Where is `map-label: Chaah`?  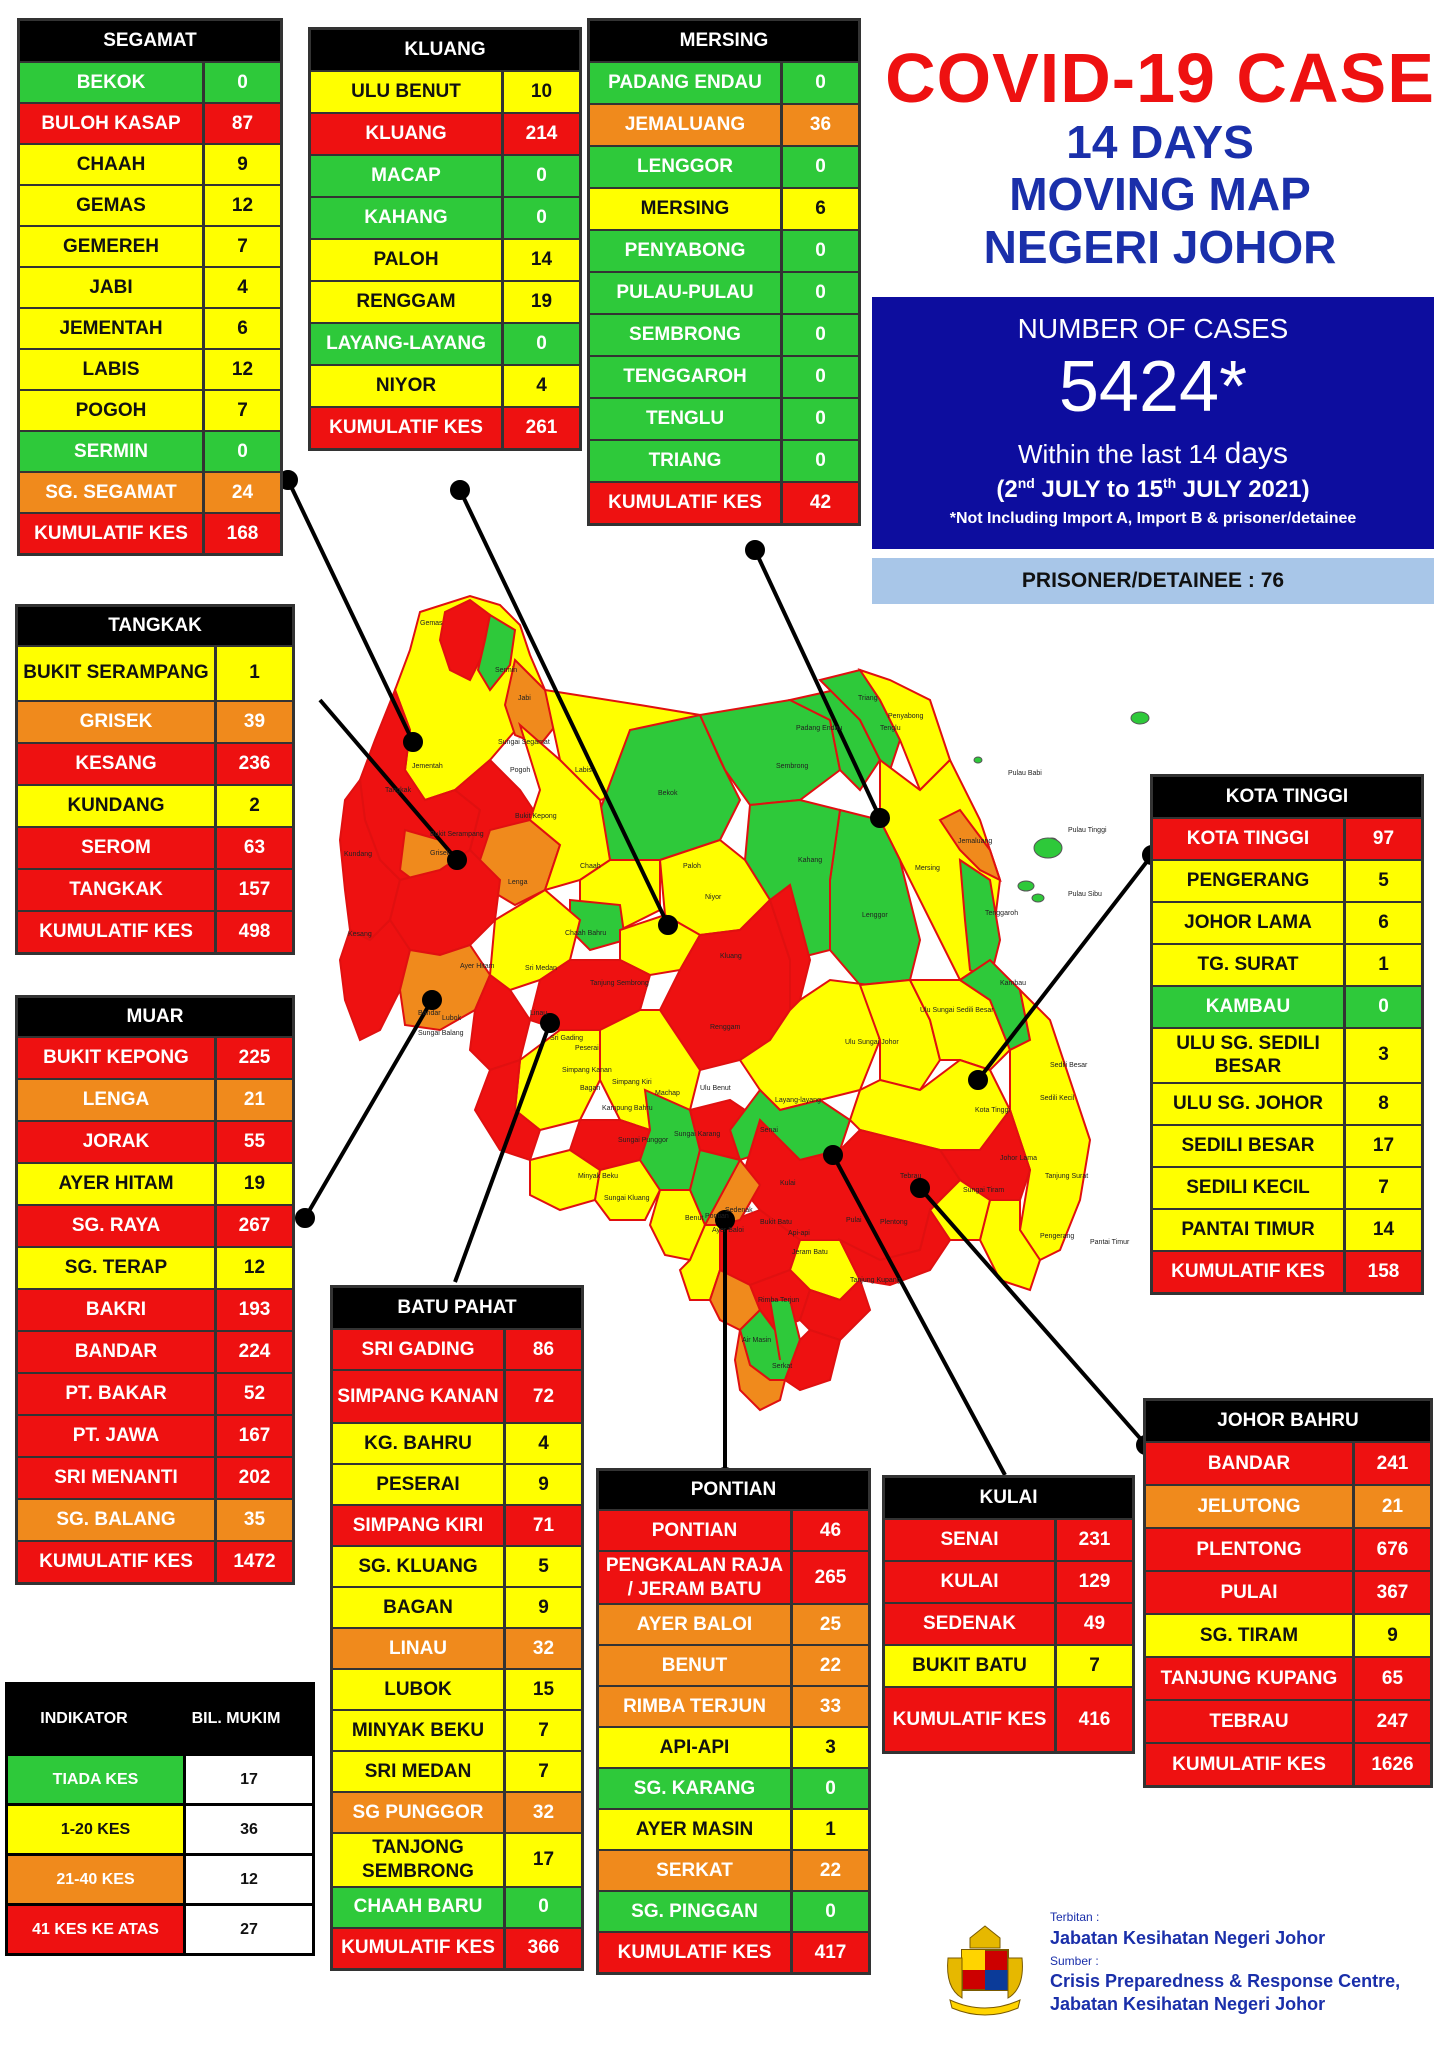
map-label: Chaah is located at coordinates (590, 866).